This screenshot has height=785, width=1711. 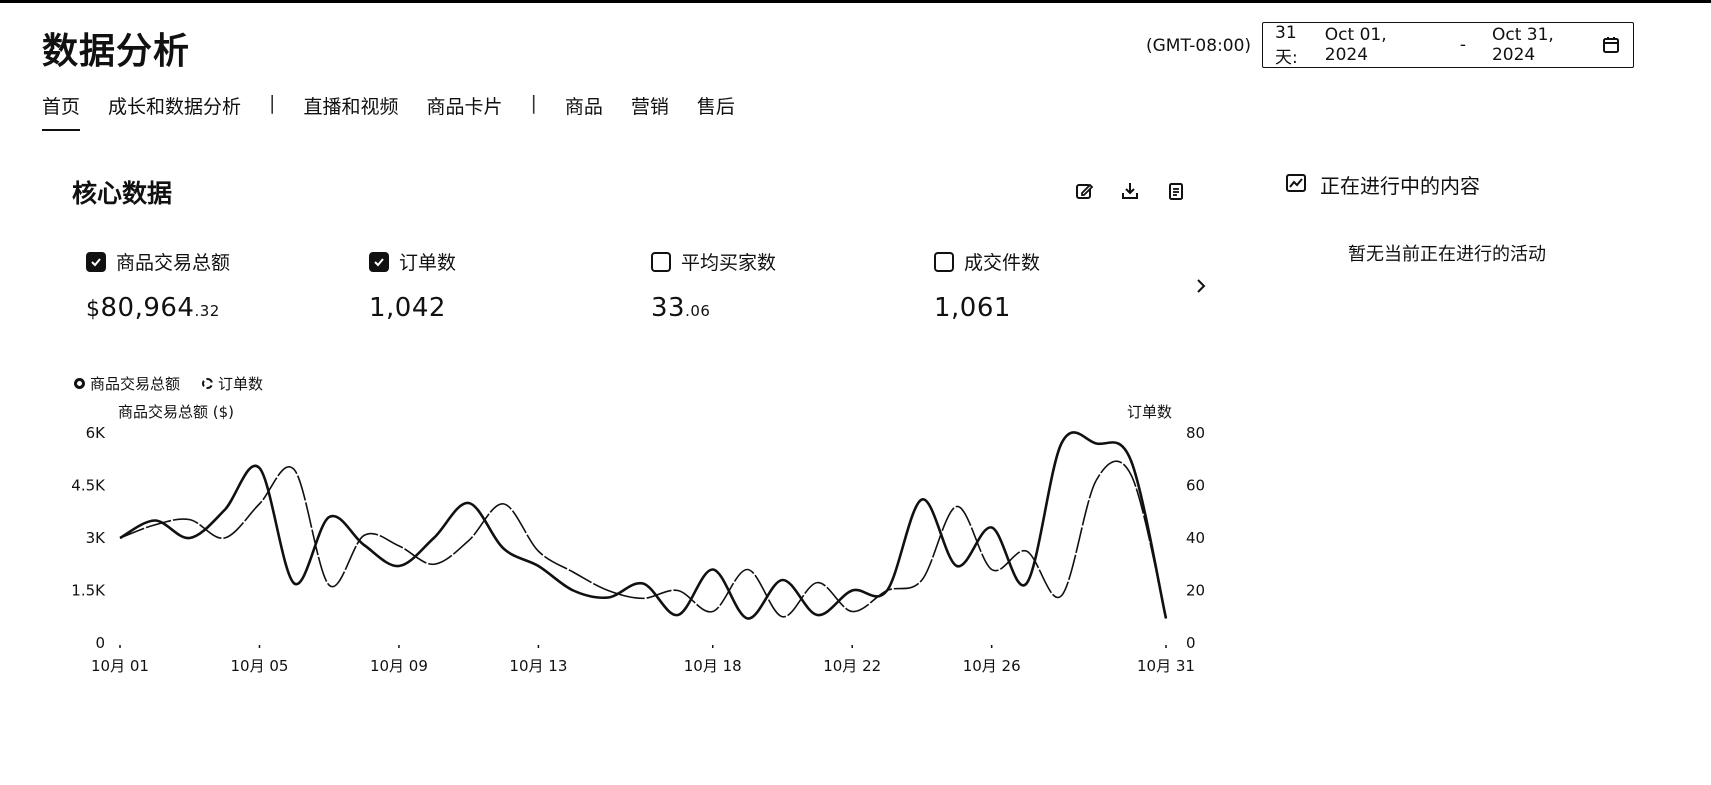 What do you see at coordinates (713, 666) in the screenshot?
I see `x-tick-label: 10月 18` at bounding box center [713, 666].